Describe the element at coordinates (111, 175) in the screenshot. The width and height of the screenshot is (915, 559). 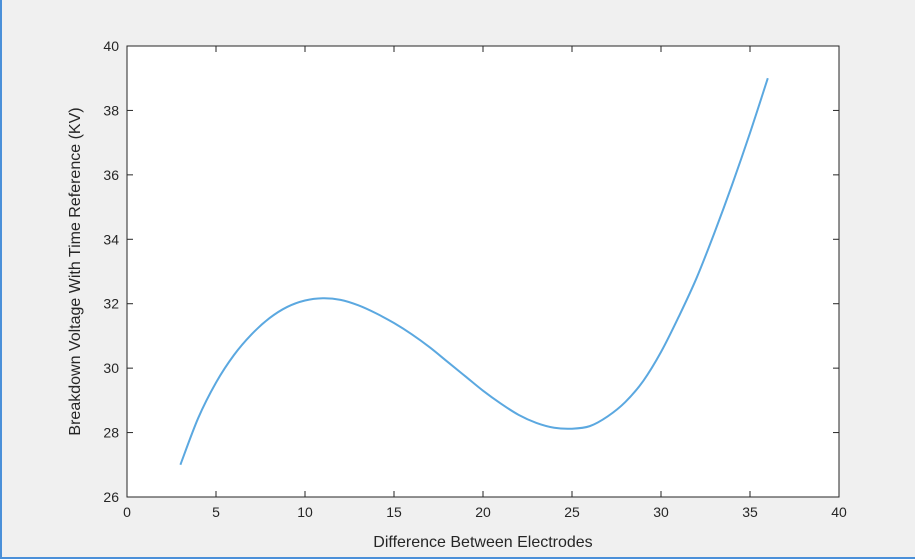
I see `y-tick-label: 36` at that location.